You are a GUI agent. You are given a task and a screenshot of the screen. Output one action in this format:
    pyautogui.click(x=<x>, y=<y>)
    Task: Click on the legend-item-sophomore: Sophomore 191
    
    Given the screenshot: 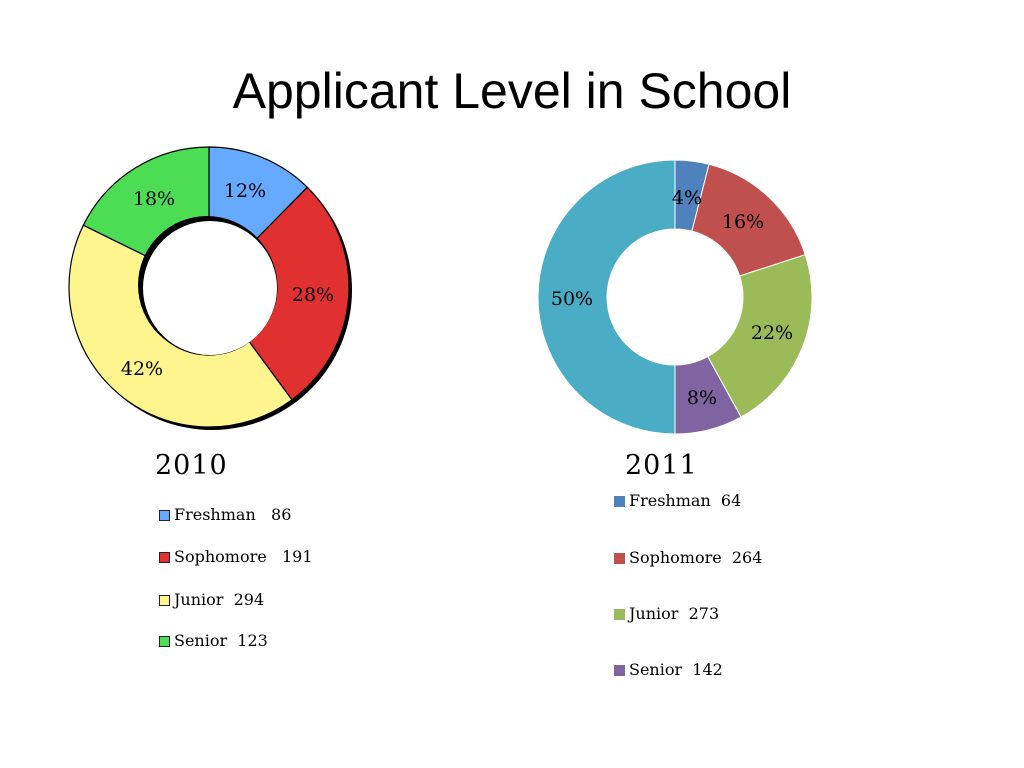 What is the action you would take?
    pyautogui.click(x=236, y=556)
    